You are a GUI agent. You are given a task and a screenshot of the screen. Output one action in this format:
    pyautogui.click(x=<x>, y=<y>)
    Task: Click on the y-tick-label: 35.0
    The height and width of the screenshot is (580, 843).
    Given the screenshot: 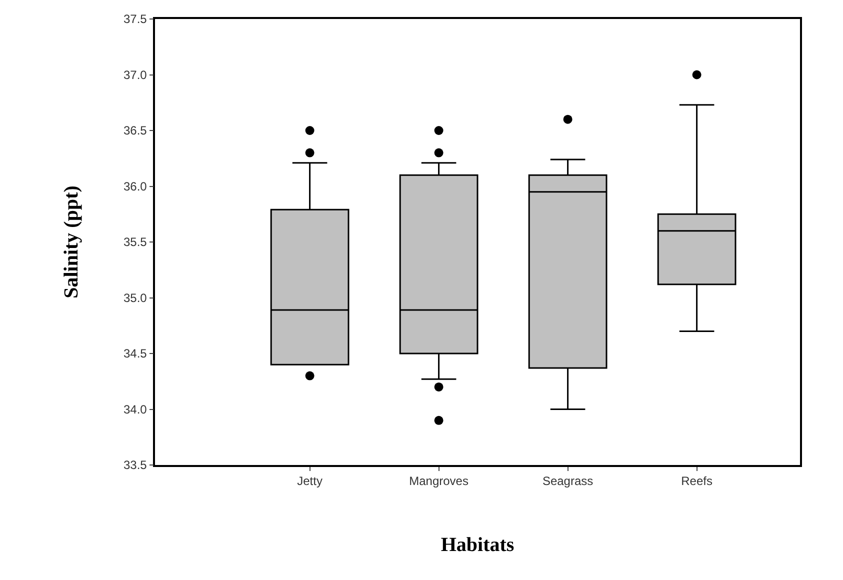 What is the action you would take?
    pyautogui.click(x=135, y=297)
    